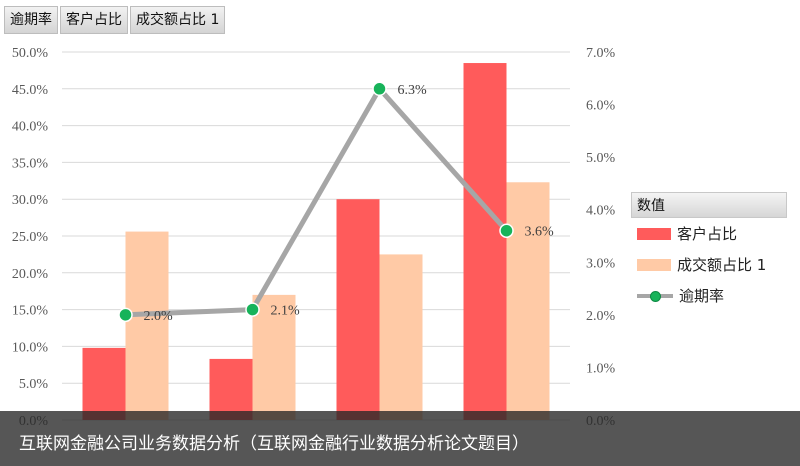 This screenshot has height=466, width=800. I want to click on y-left-tick-label: 5.0%, so click(34, 384).